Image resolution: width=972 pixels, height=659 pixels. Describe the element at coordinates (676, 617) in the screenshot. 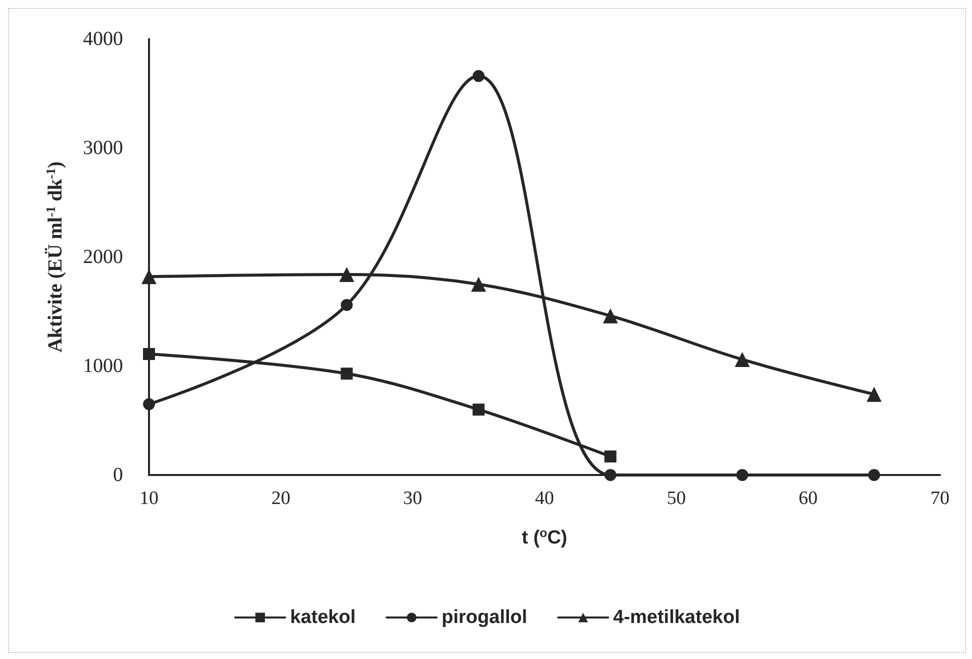

I see `legend-label: 4-metilkatekol` at that location.